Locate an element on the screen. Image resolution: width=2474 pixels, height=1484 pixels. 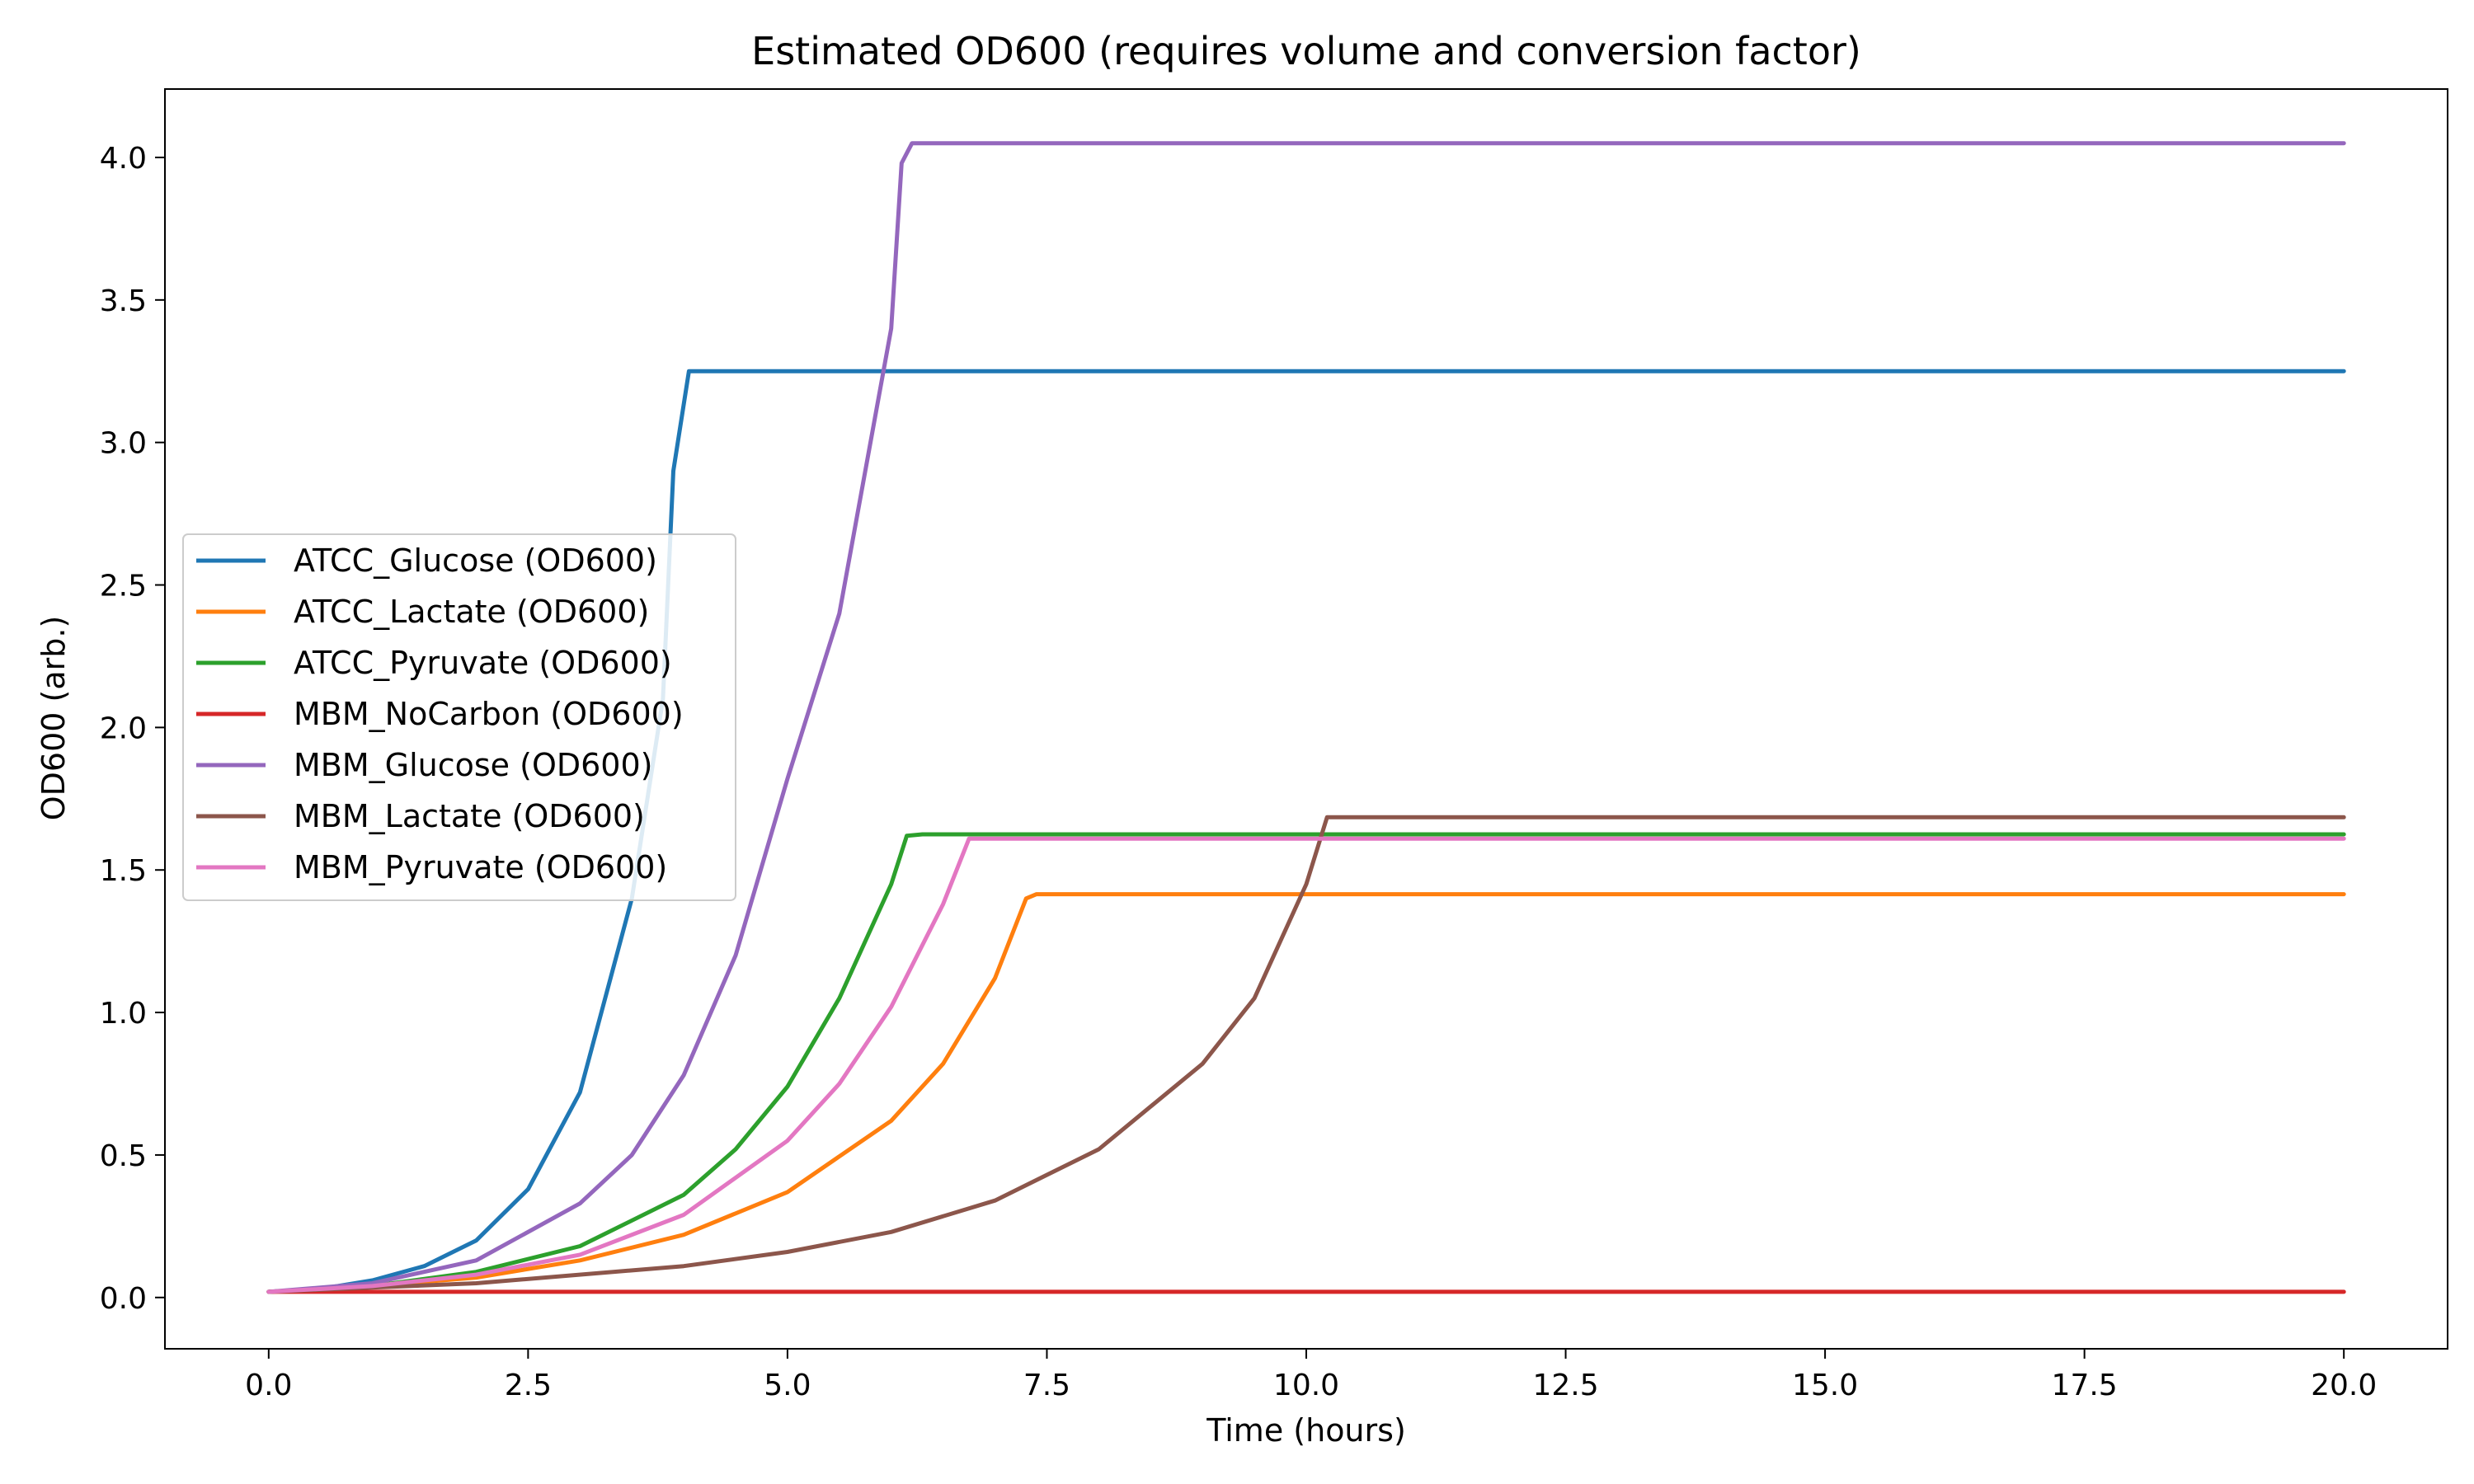
legend-box is located at coordinates (459, 717).